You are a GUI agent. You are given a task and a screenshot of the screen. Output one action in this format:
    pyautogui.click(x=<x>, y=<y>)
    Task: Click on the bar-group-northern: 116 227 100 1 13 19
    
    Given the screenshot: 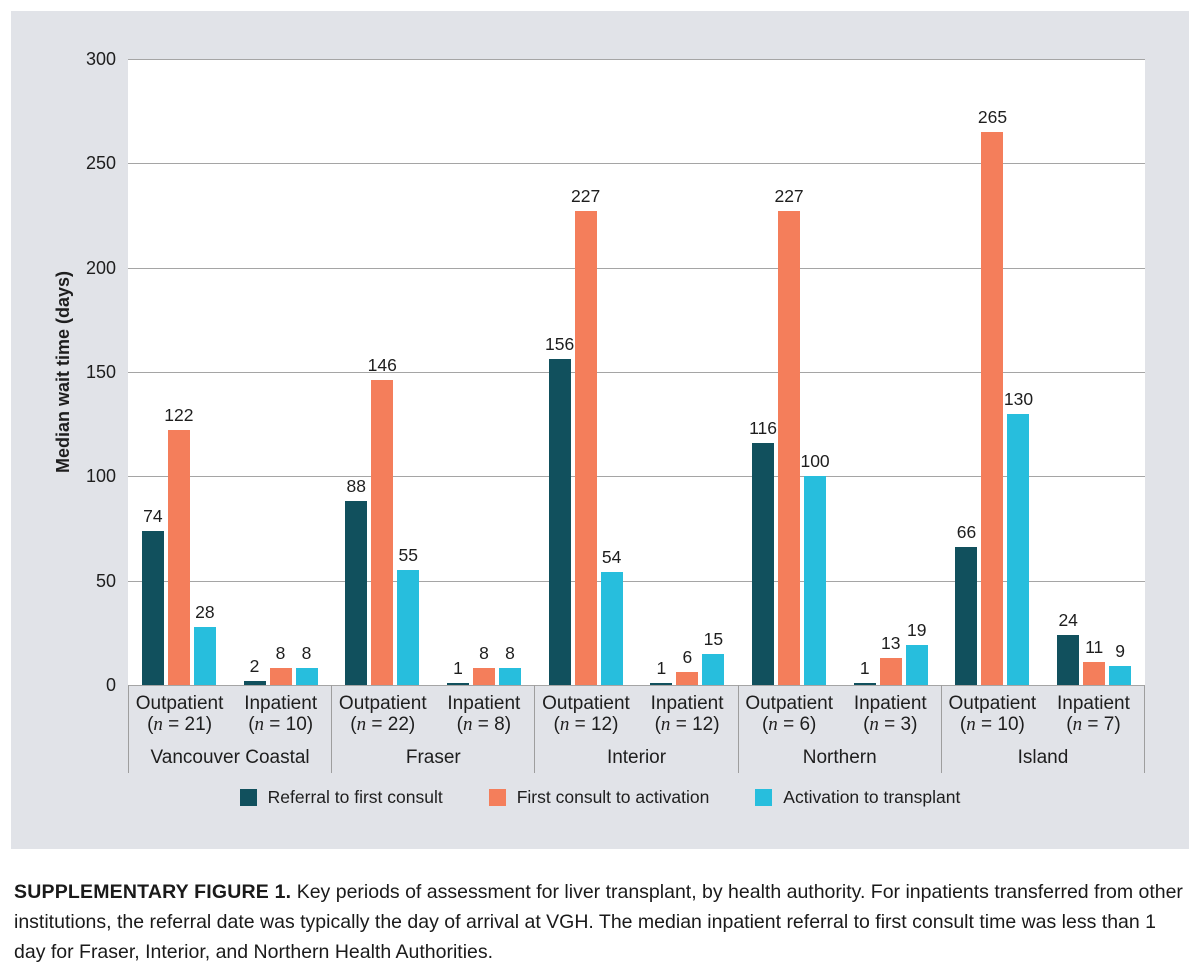 What is the action you would take?
    pyautogui.click(x=839, y=372)
    